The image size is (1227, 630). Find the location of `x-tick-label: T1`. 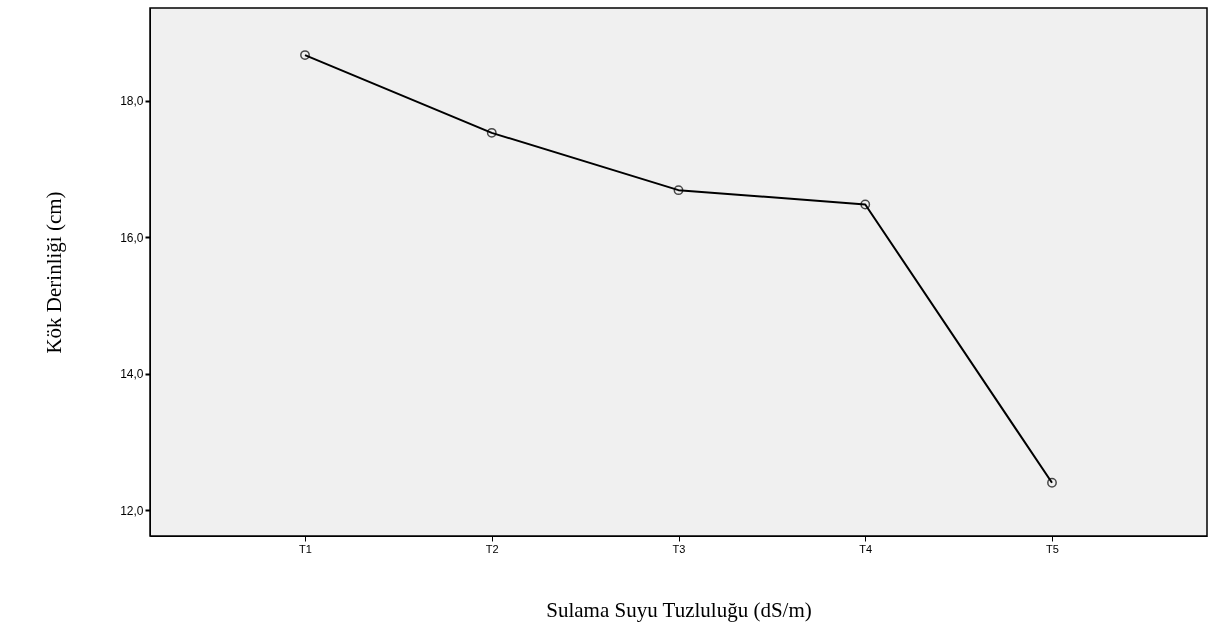

x-tick-label: T1 is located at coordinates (305, 548).